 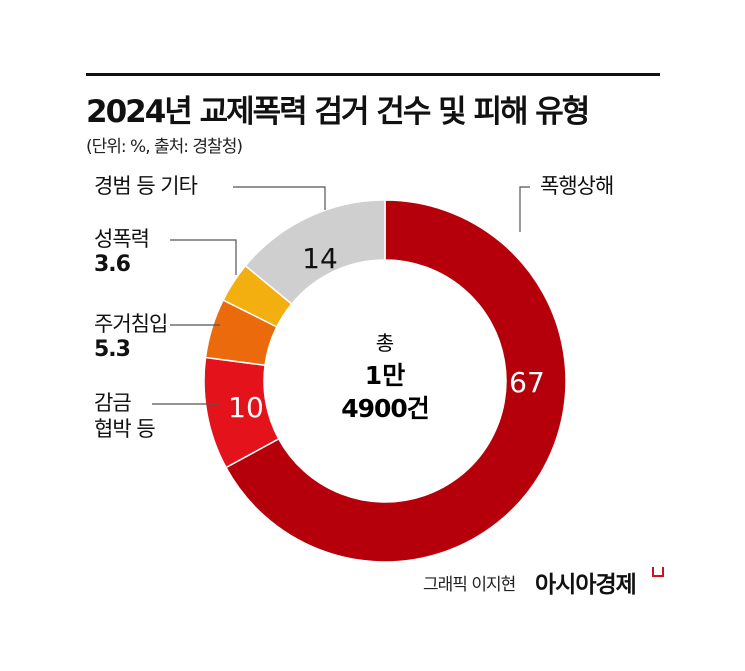 I want to click on leader-line-sexual, so click(x=203, y=257).